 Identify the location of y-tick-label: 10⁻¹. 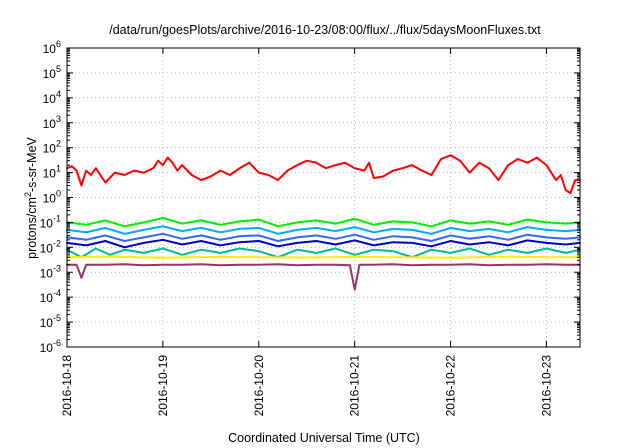
(50, 221).